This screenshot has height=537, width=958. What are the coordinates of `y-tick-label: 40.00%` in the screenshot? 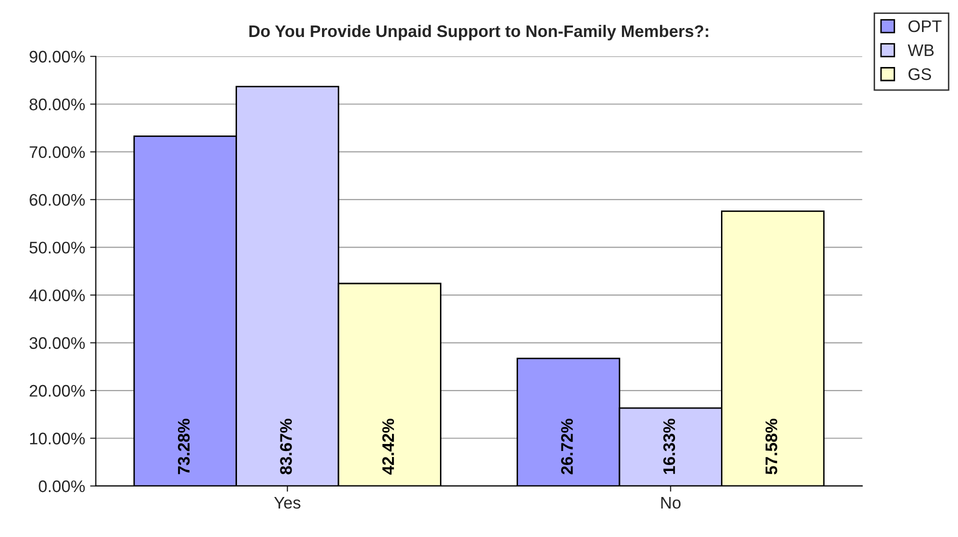 It's located at (57, 295).